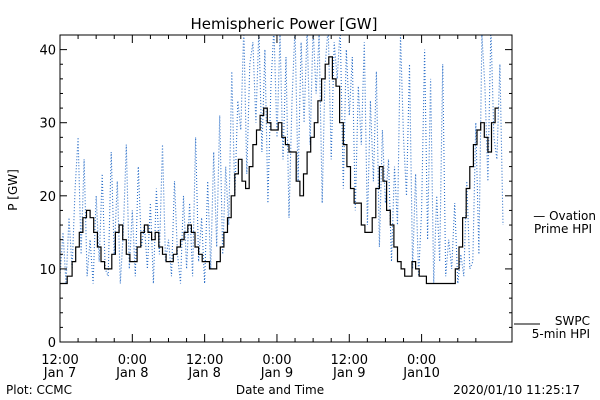 The width and height of the screenshot is (600, 400). Describe the element at coordinates (572, 321) in the screenshot. I see `legend-swpc-line1: SWPC` at that location.